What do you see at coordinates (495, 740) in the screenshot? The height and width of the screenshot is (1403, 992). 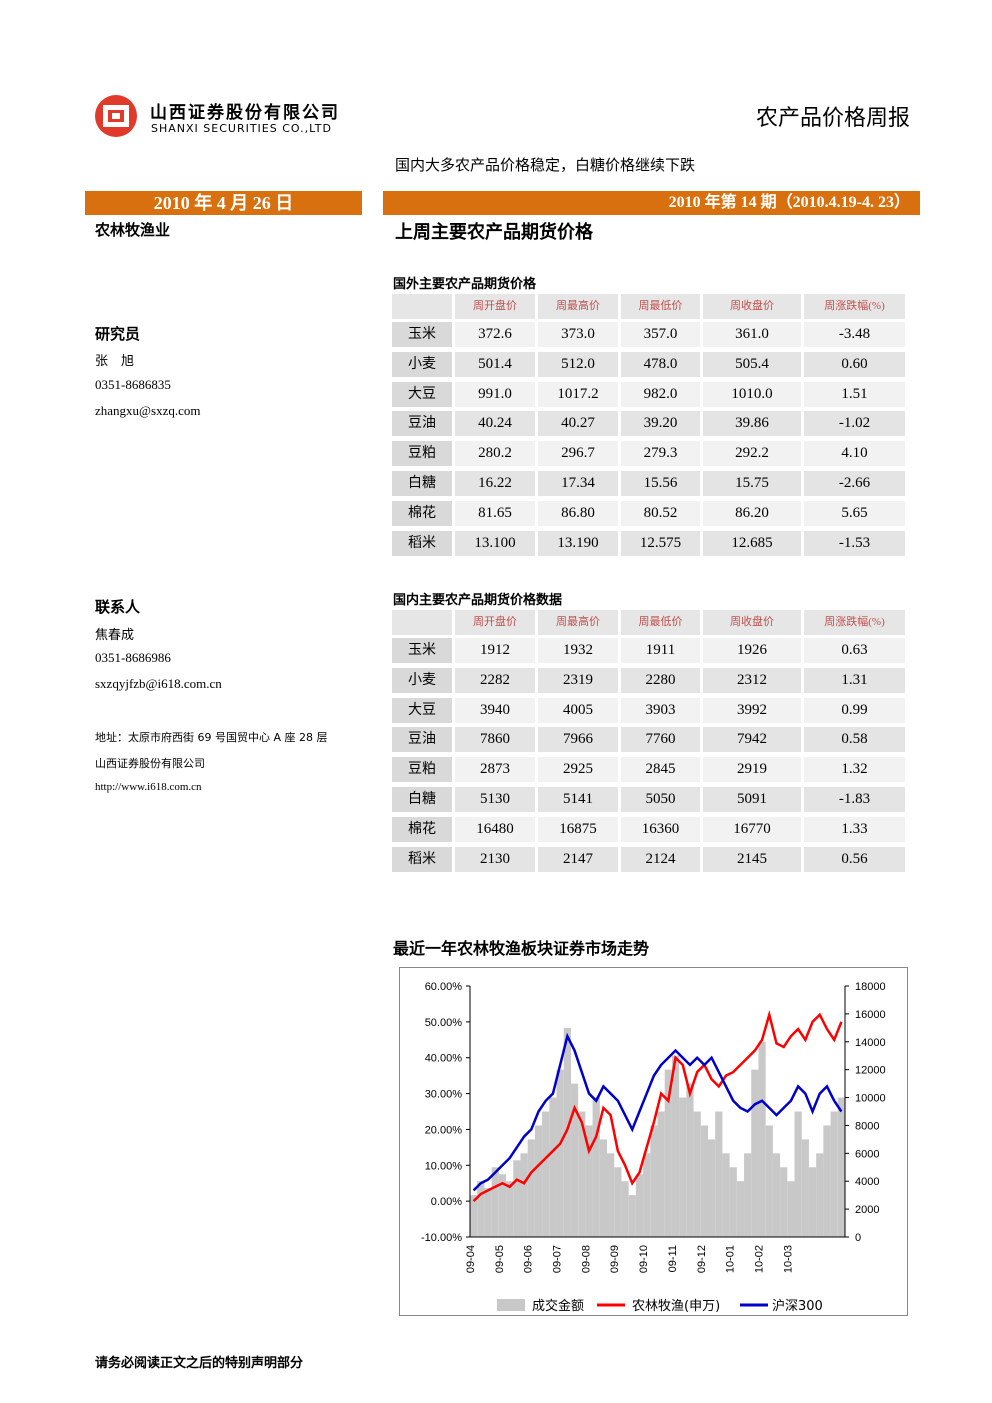 I see `cell: 7860` at bounding box center [495, 740].